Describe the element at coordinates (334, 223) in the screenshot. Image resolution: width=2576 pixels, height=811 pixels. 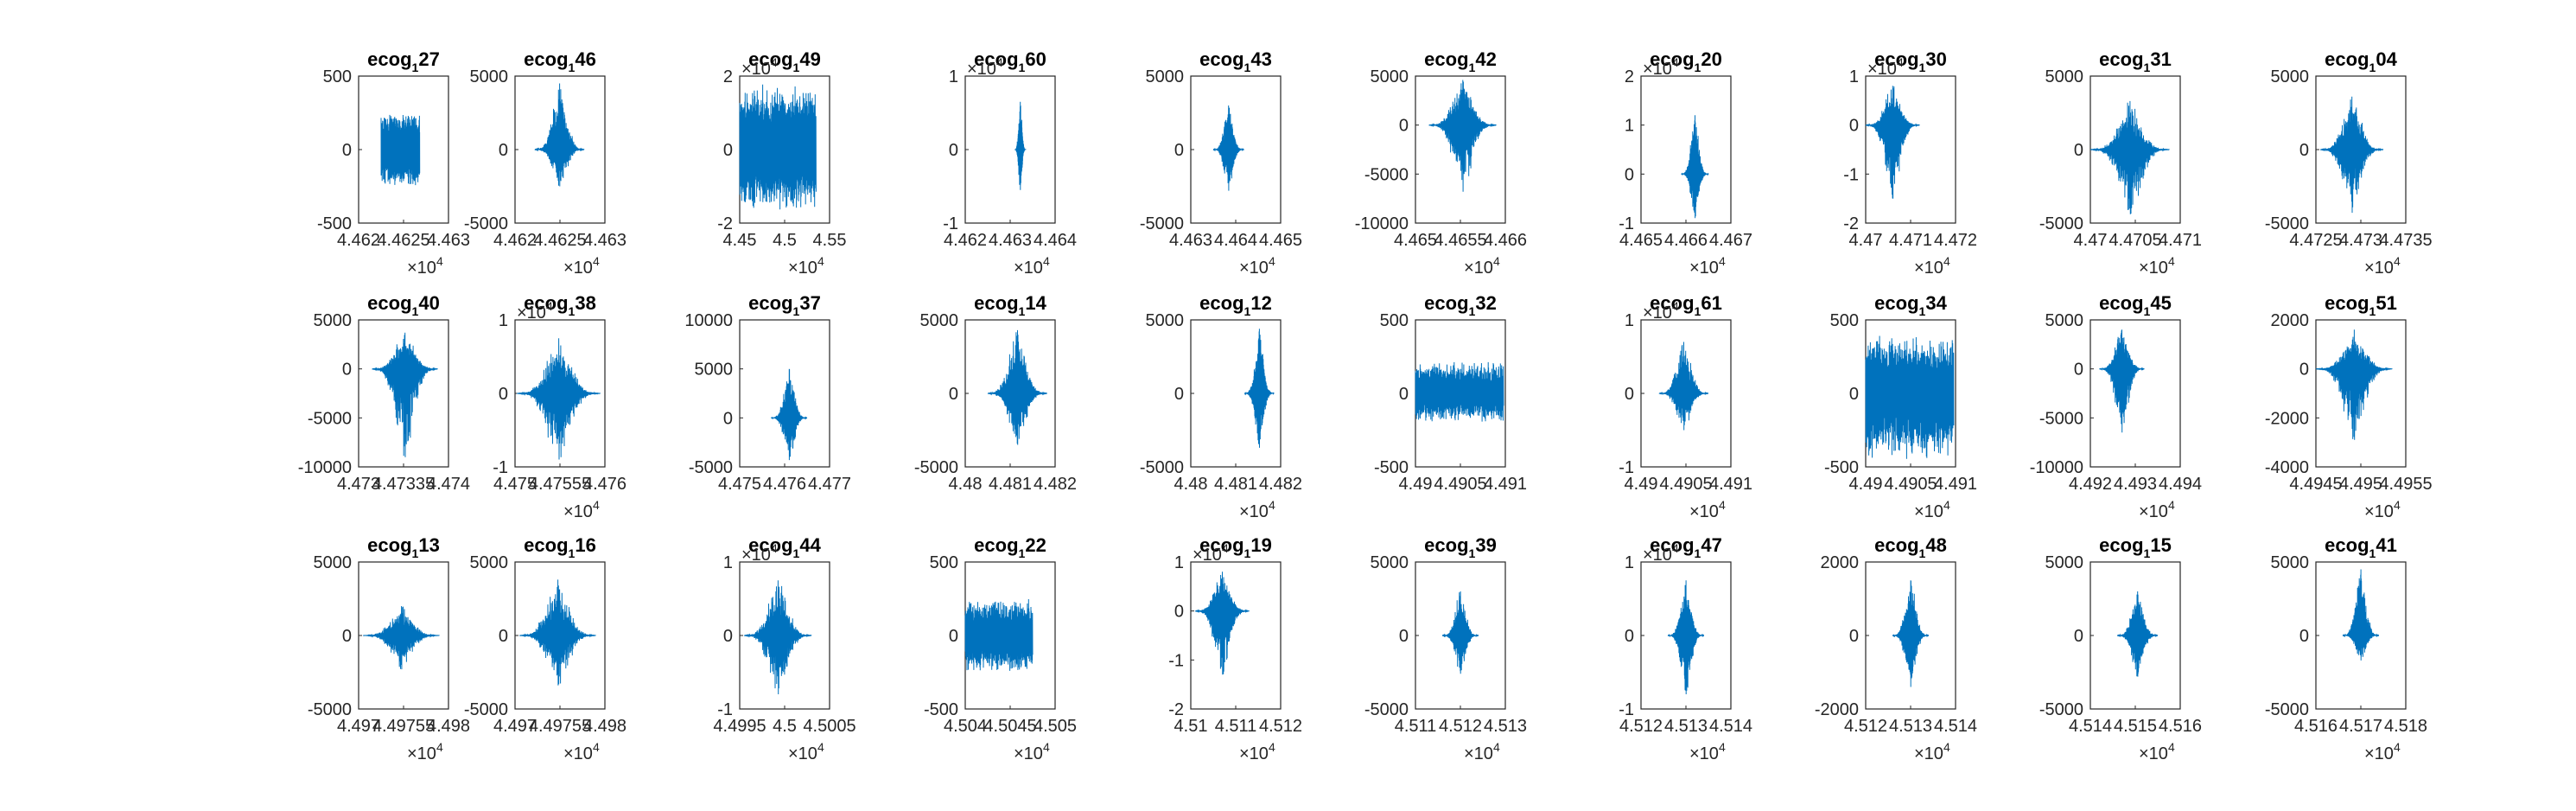
I see `y-tick-label: -500` at that location.